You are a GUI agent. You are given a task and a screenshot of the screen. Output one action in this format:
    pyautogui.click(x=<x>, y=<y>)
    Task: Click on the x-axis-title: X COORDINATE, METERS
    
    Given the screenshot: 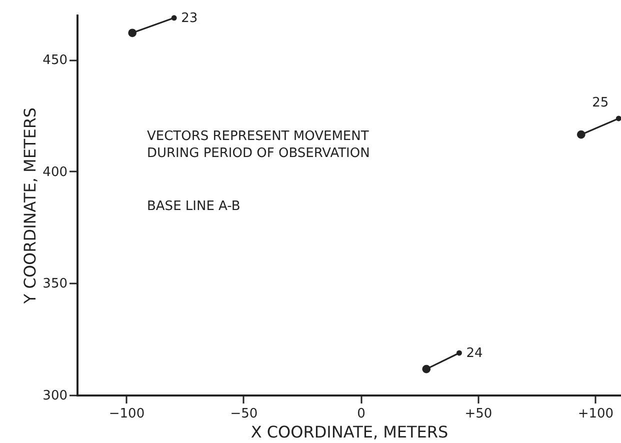 What is the action you would take?
    pyautogui.click(x=349, y=432)
    